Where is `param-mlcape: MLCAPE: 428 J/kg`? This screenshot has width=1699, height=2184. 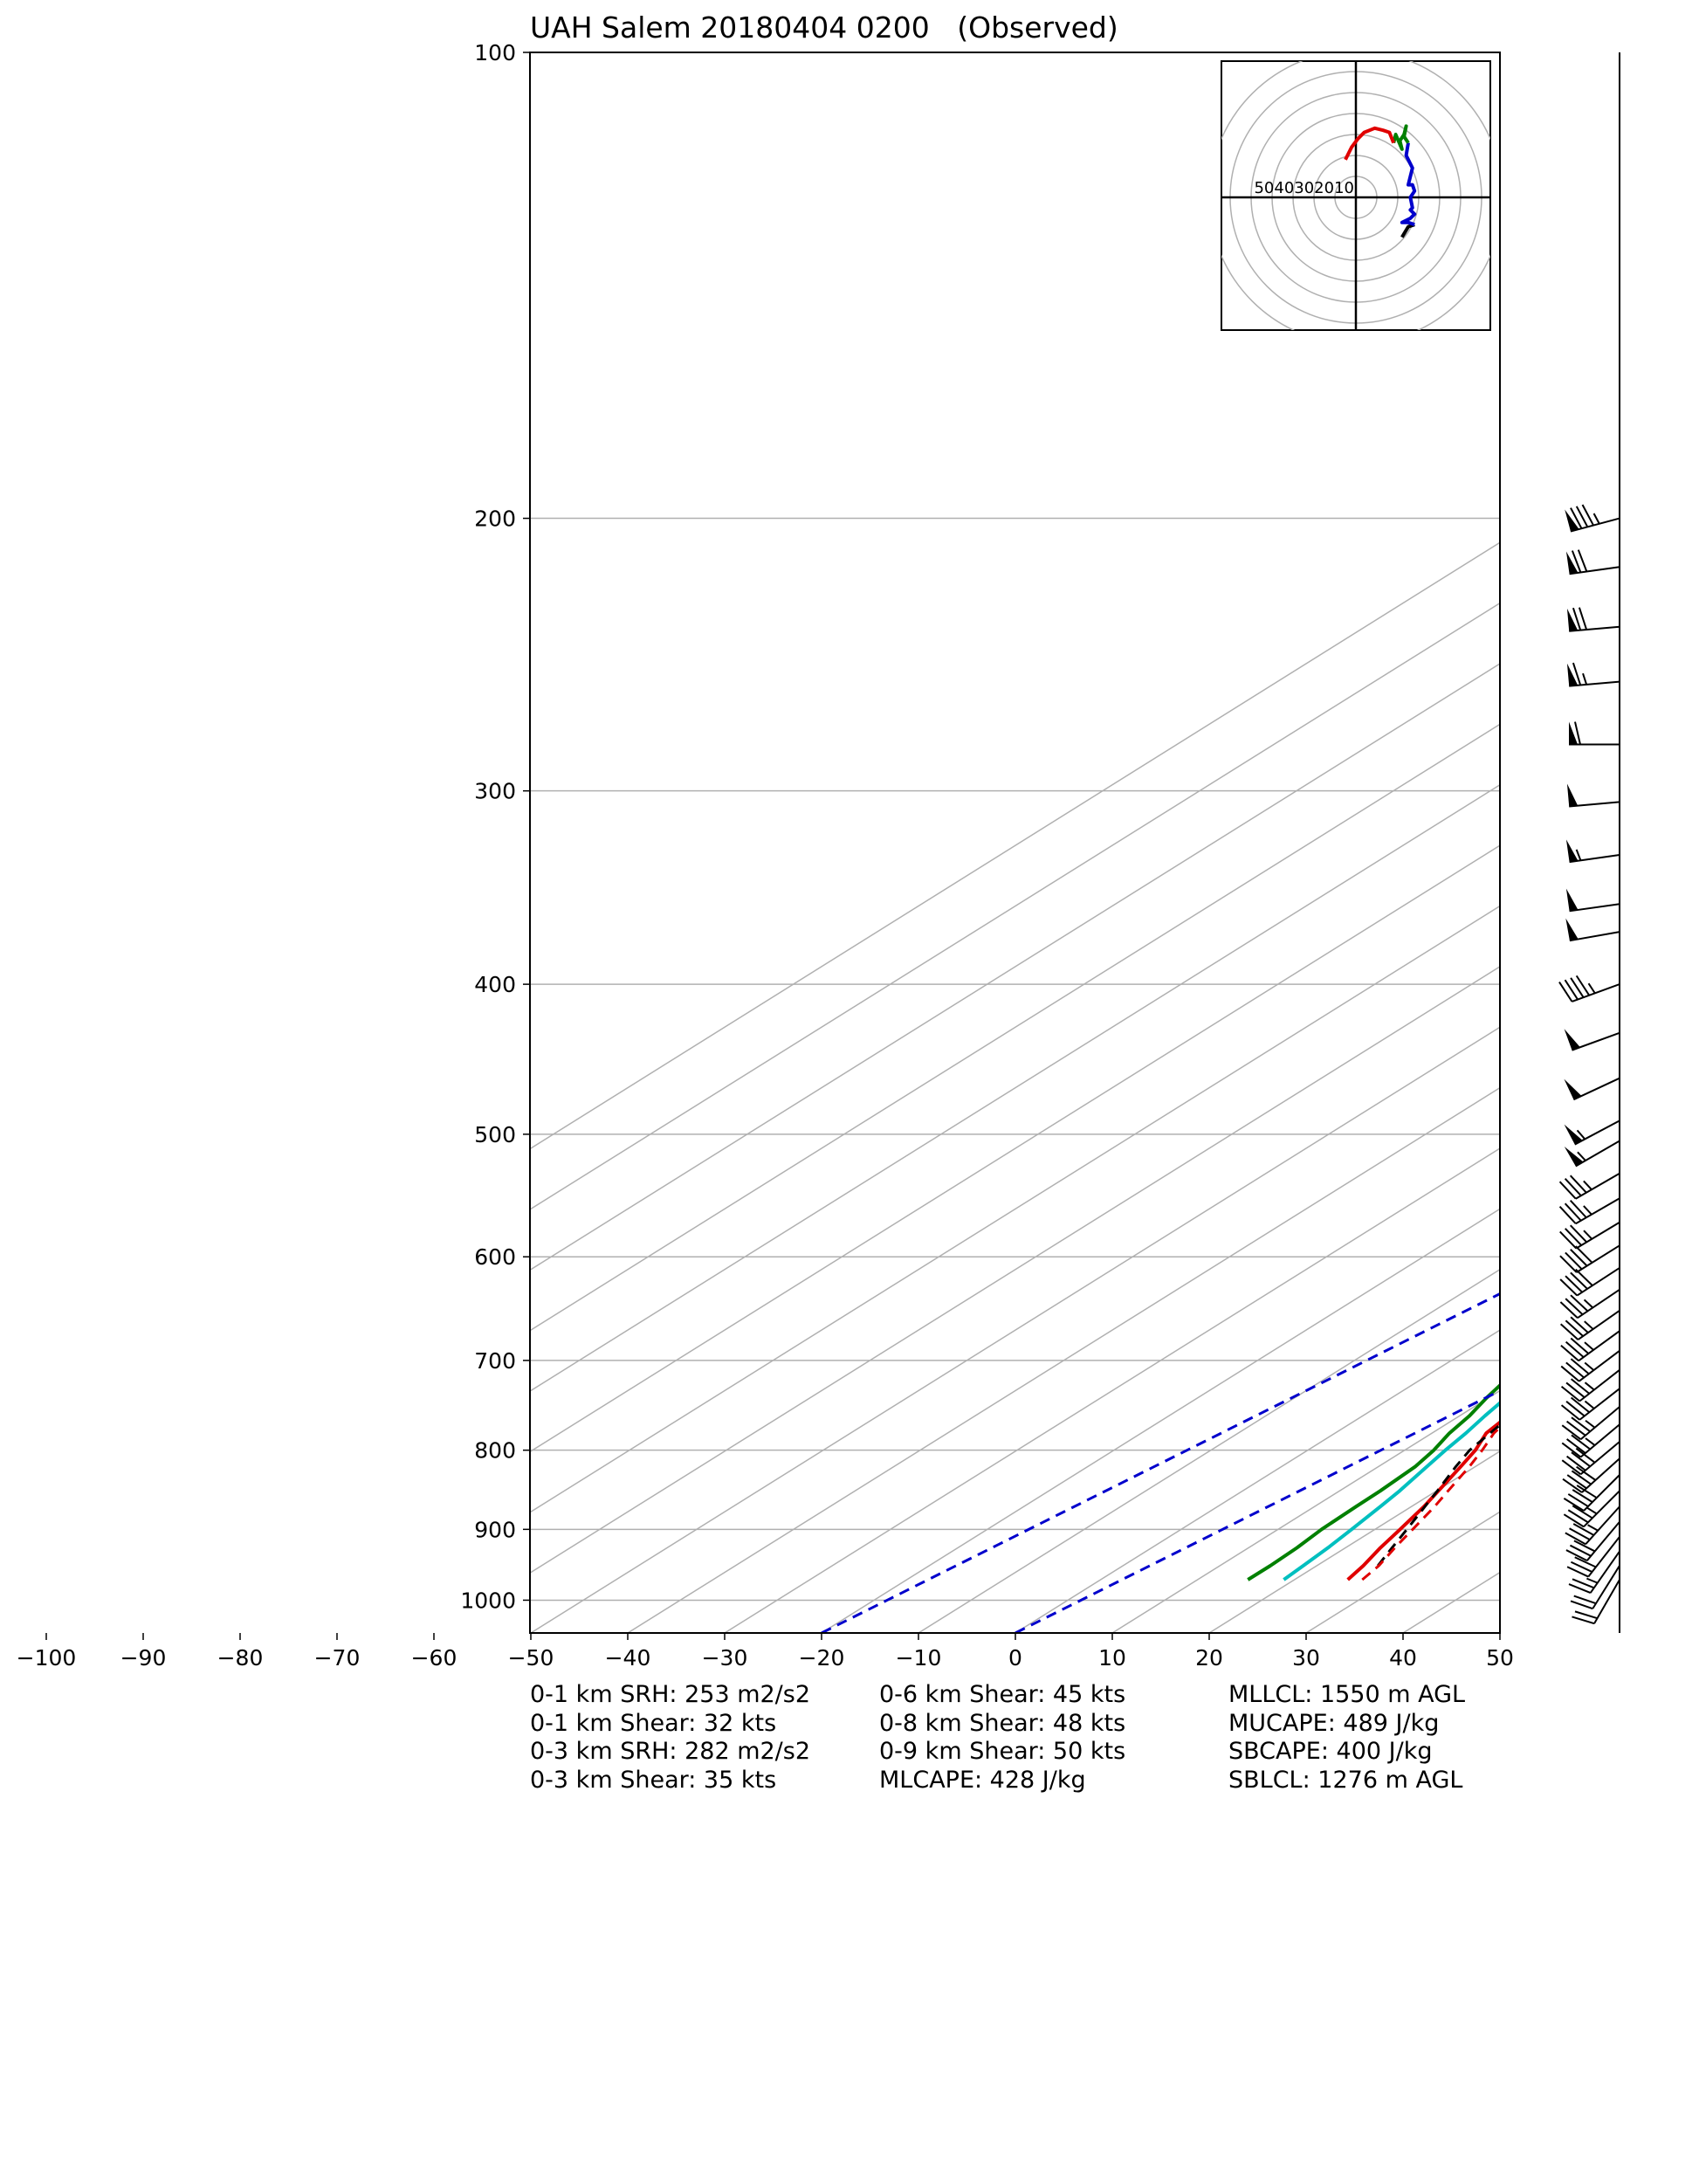
param-mlcape: MLCAPE: 428 J/kg is located at coordinates (982, 1780).